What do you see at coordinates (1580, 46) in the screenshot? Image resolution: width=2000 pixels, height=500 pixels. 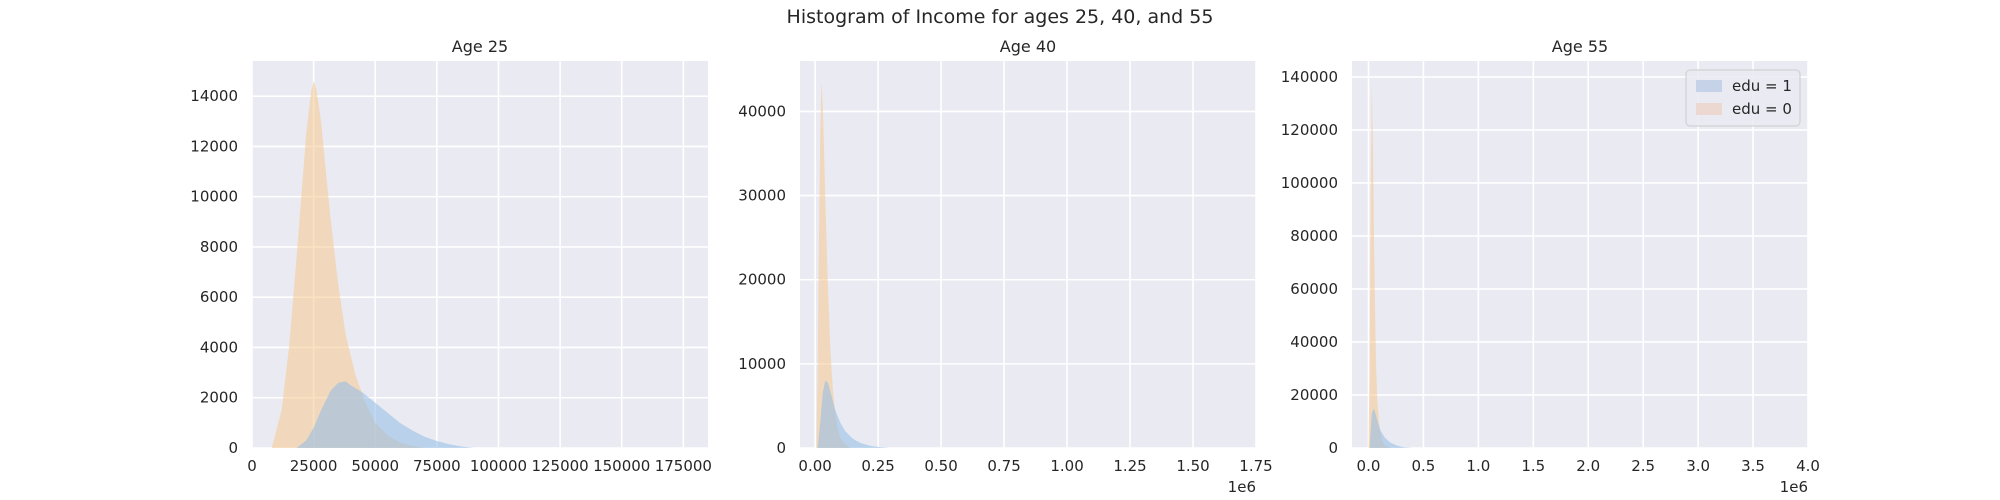 I see `panel-title: Age 55` at bounding box center [1580, 46].